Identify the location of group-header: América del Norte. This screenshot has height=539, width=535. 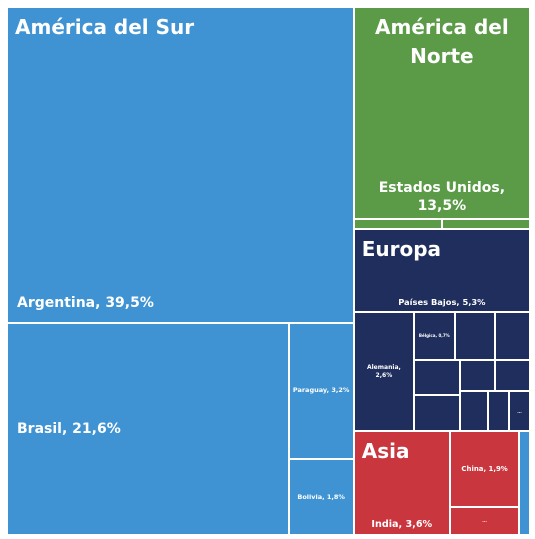
(442, 41).